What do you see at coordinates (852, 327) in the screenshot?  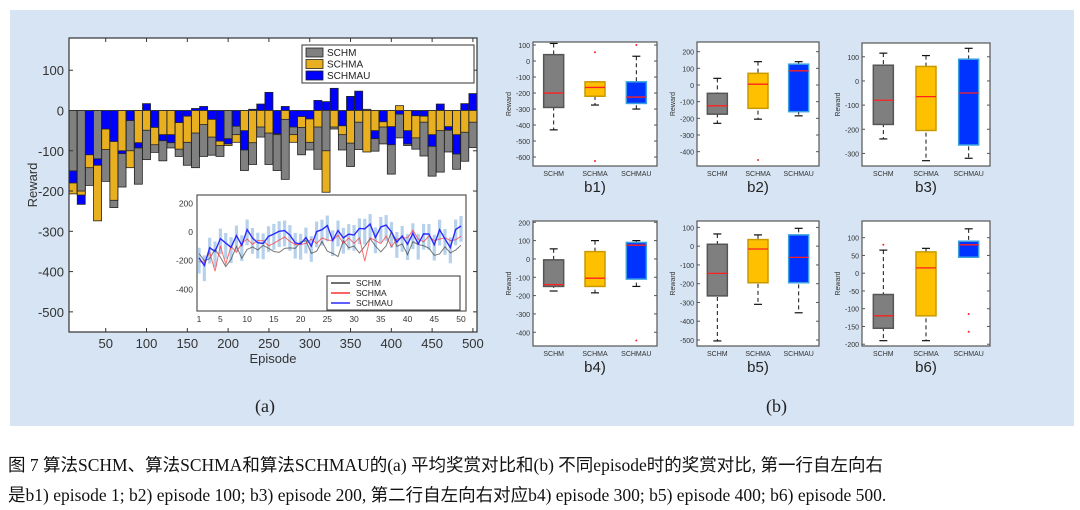 I see `y-tick-label: -150` at bounding box center [852, 327].